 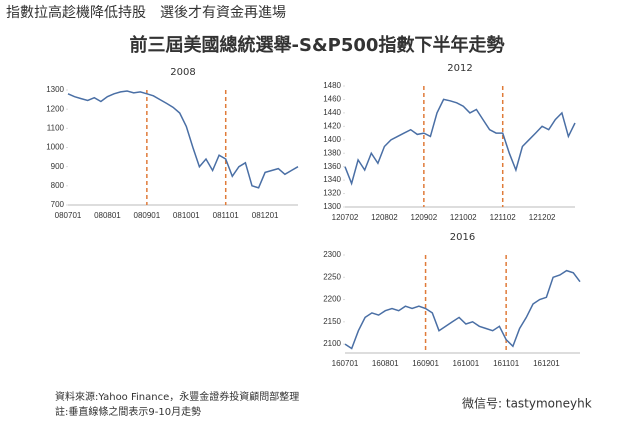 What do you see at coordinates (424, 217) in the screenshot?
I see `x-tick-label: 120902` at bounding box center [424, 217].